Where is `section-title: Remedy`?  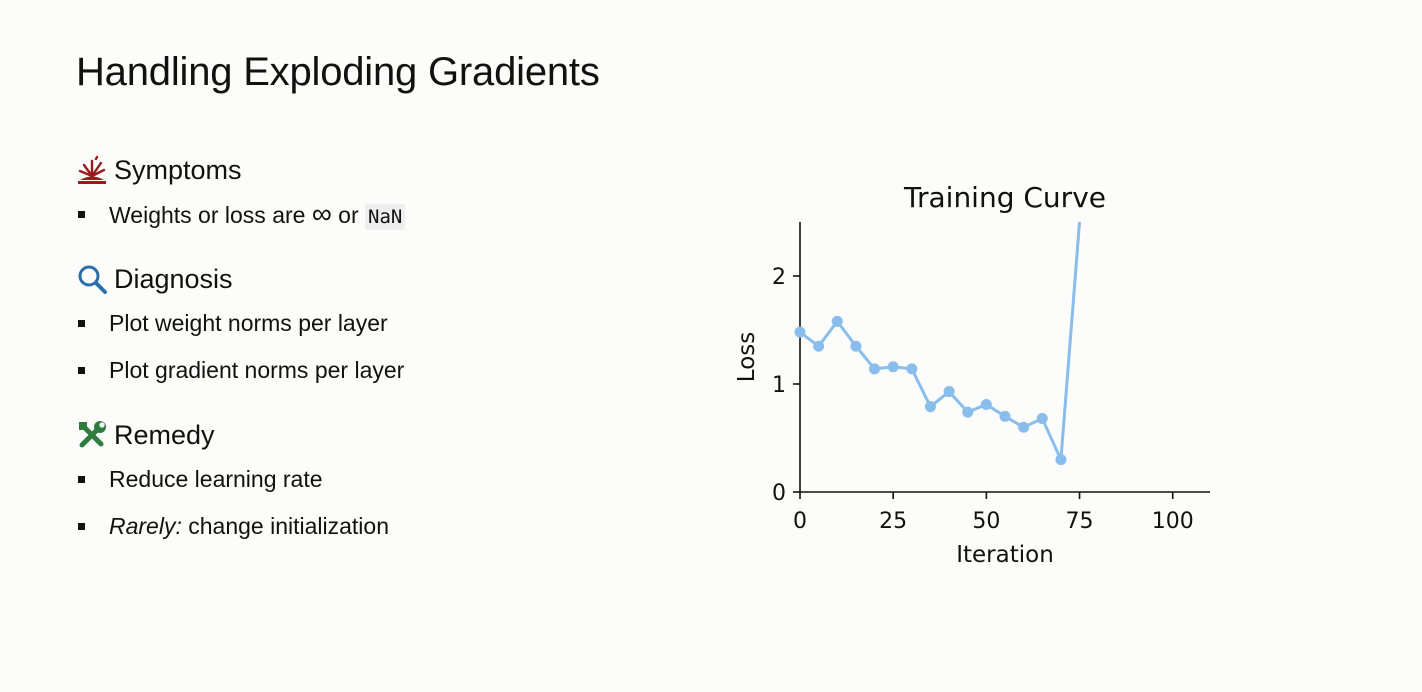 section-title: Remedy is located at coordinates (164, 434).